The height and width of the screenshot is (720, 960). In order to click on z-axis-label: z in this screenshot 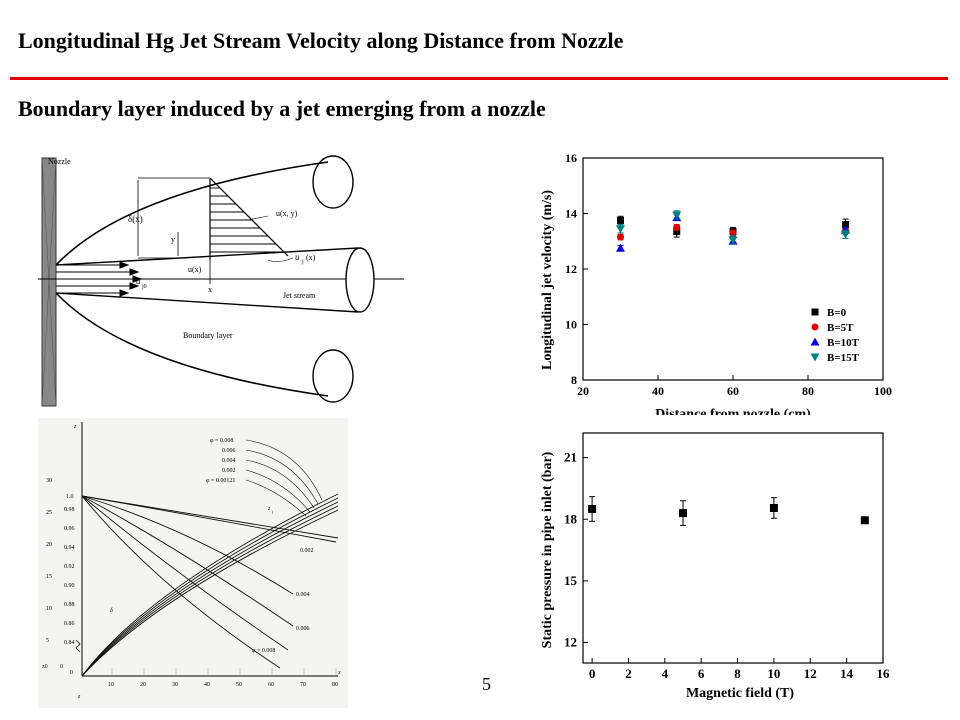, I will do `click(75, 427)`.